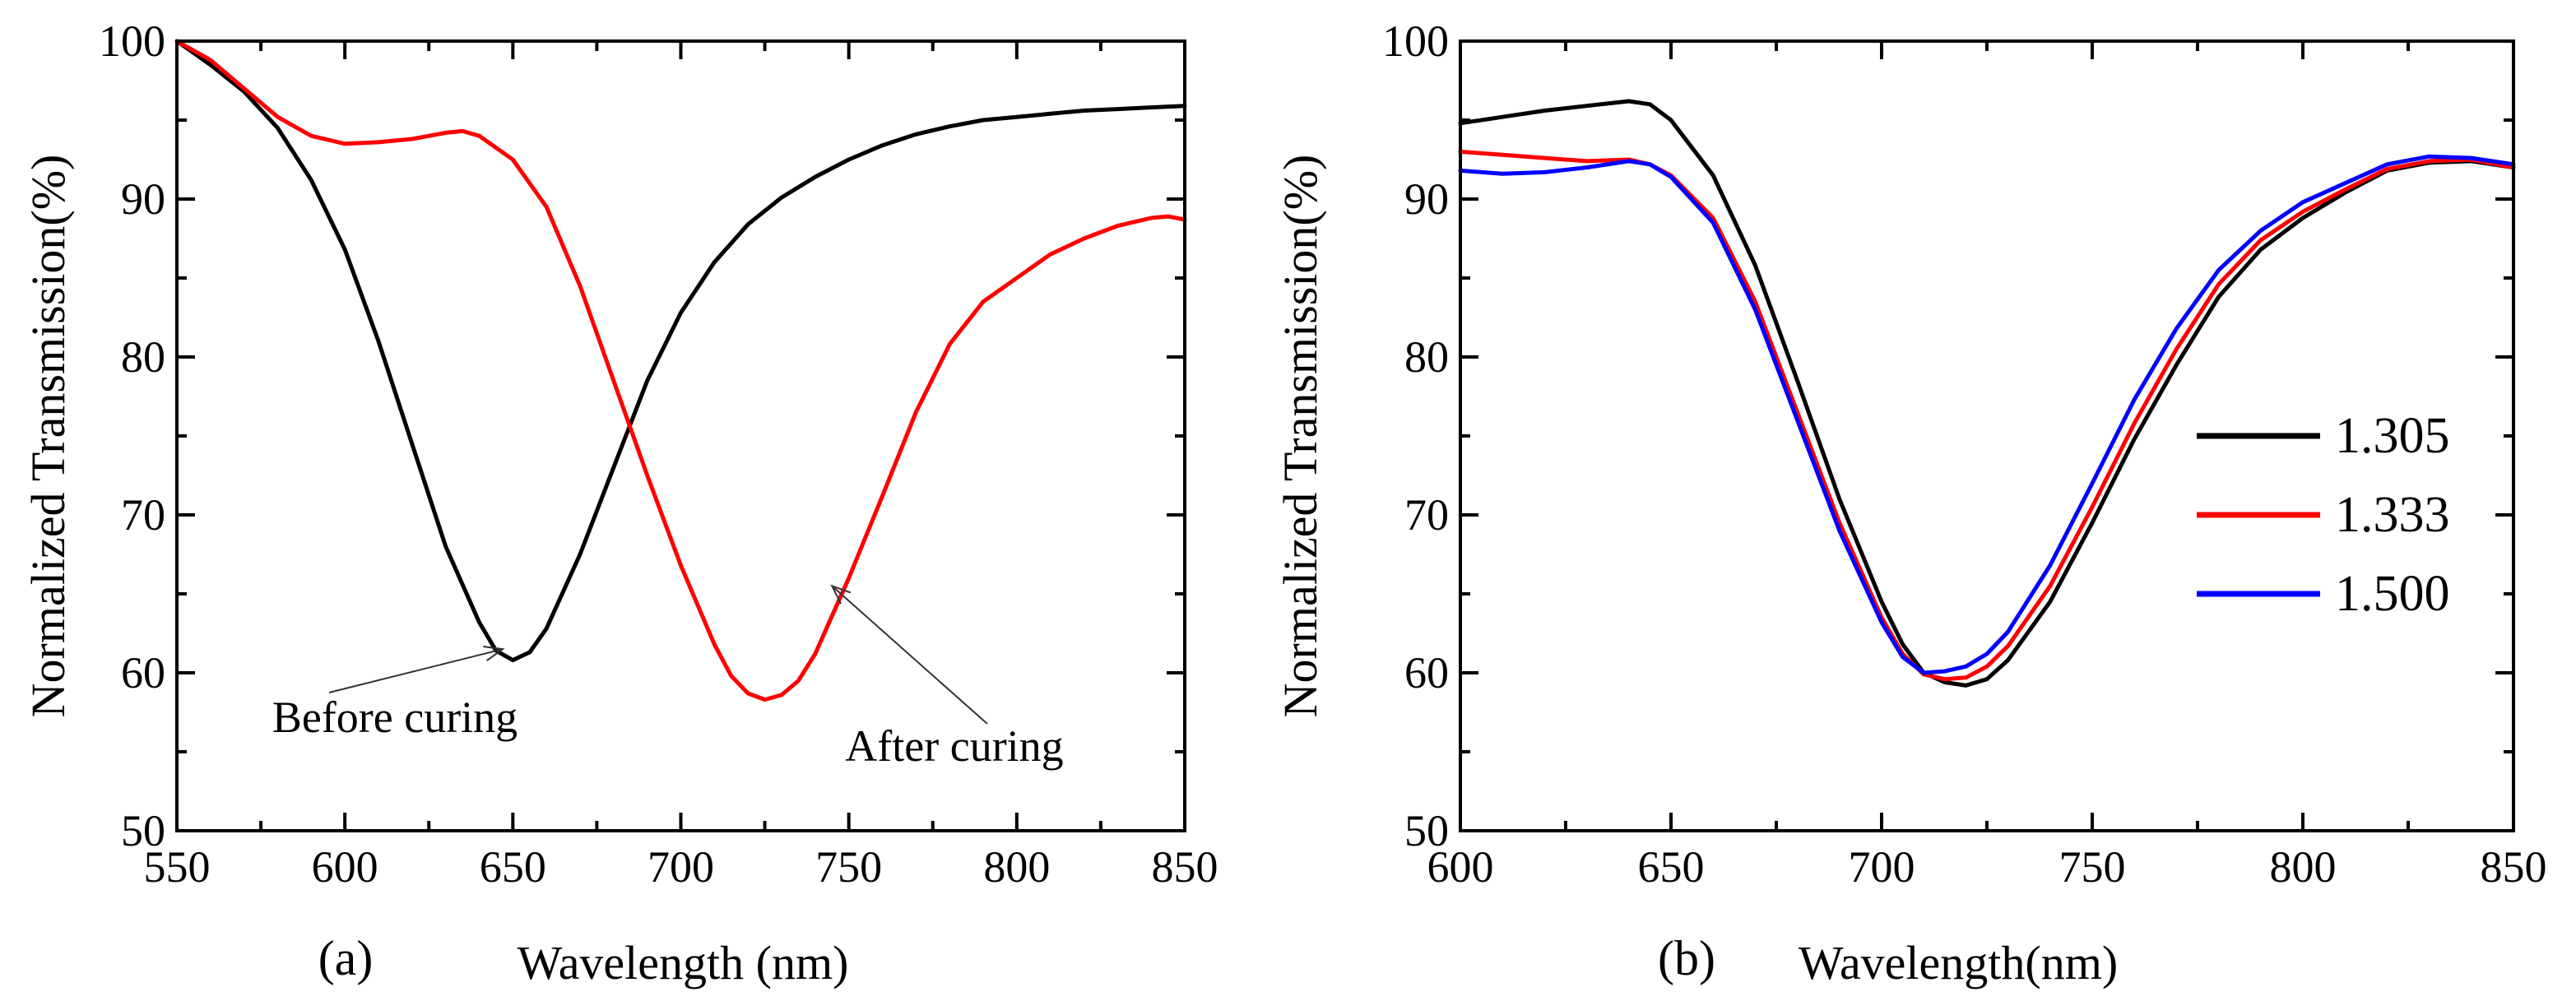 Image resolution: width=2576 pixels, height=1001 pixels. What do you see at coordinates (2392, 594) in the screenshot?
I see `legend-label: 1.500` at bounding box center [2392, 594].